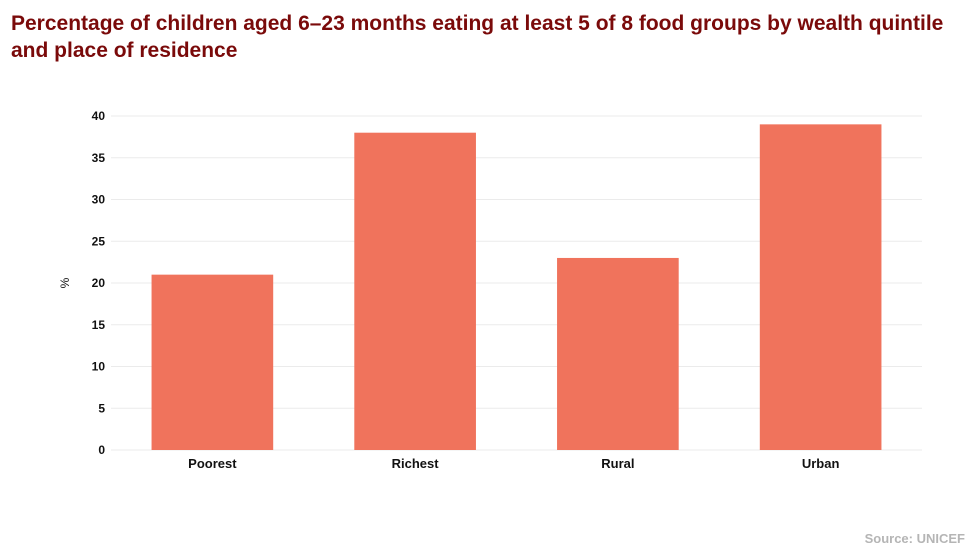 Image resolution: width=974 pixels, height=556 pixels. I want to click on y-axis-ticks: 0 5 10 15 20 25 30 35 40, so click(99, 283).